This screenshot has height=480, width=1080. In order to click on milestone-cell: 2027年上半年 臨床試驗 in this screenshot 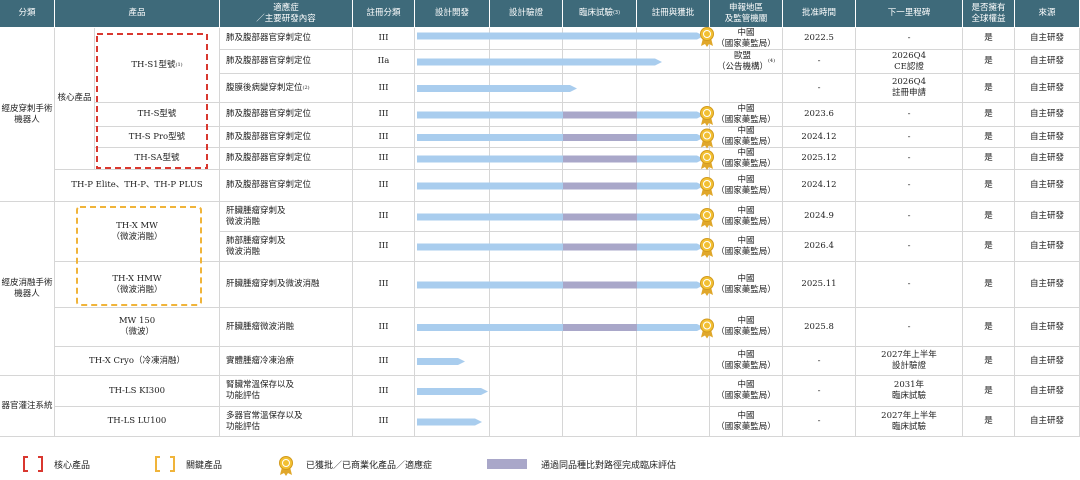, I will do `click(909, 422)`.